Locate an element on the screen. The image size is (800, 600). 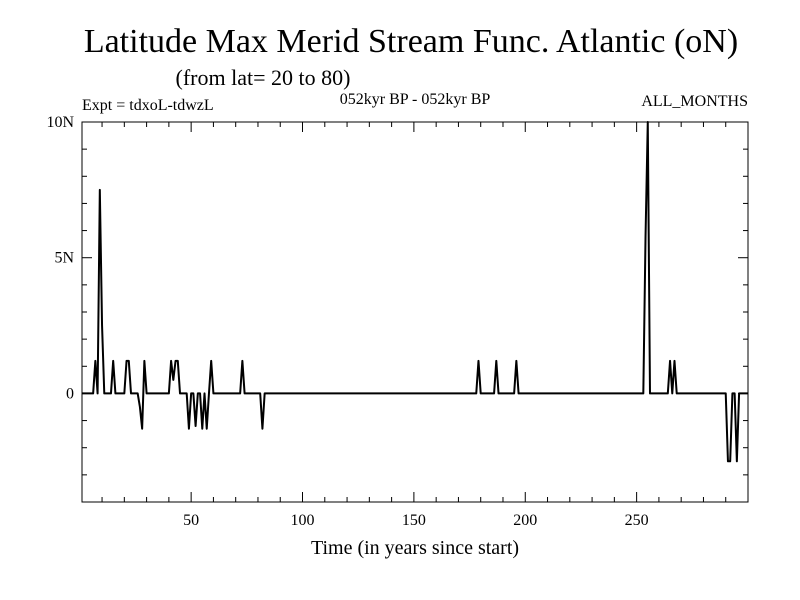
y-tick-label: 5N is located at coordinates (64, 258).